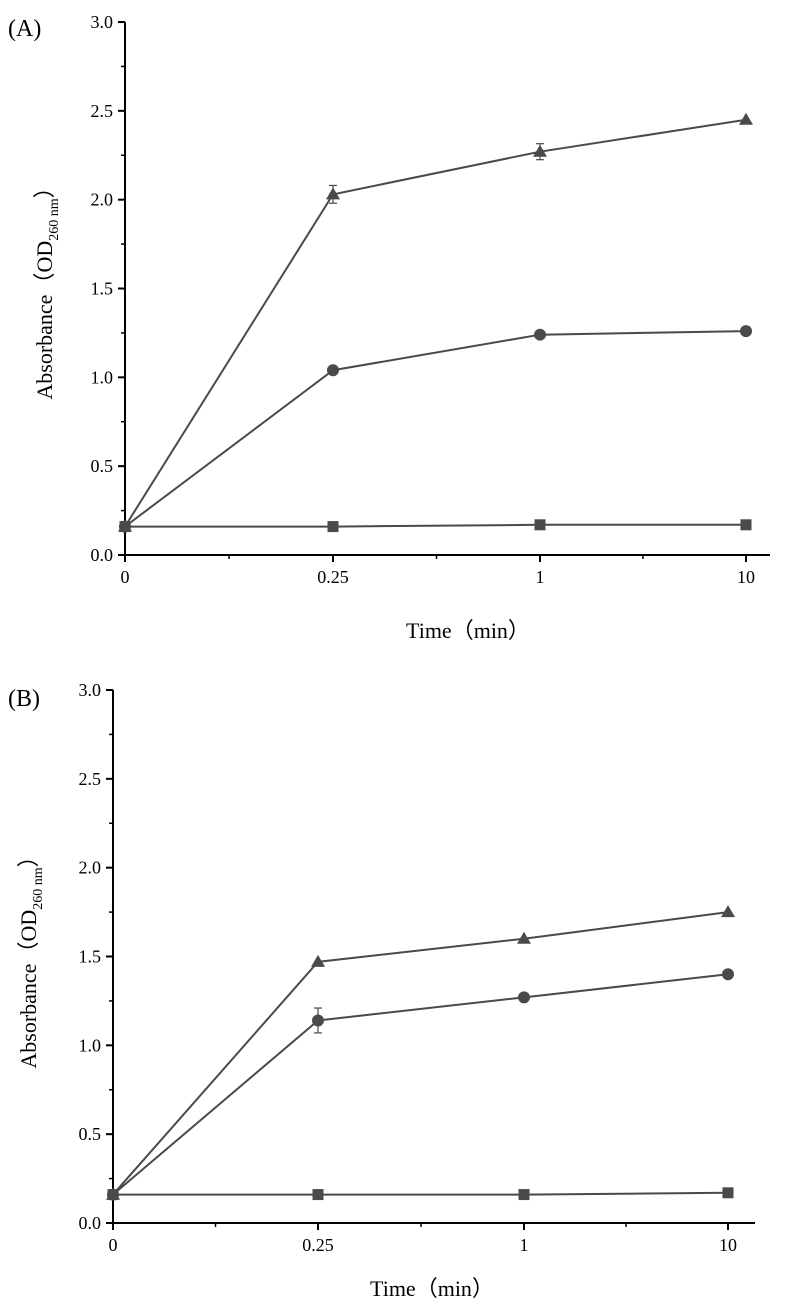 The height and width of the screenshot is (1308, 797). Describe the element at coordinates (24, 29) in the screenshot. I see `panel-label: (A)` at that location.